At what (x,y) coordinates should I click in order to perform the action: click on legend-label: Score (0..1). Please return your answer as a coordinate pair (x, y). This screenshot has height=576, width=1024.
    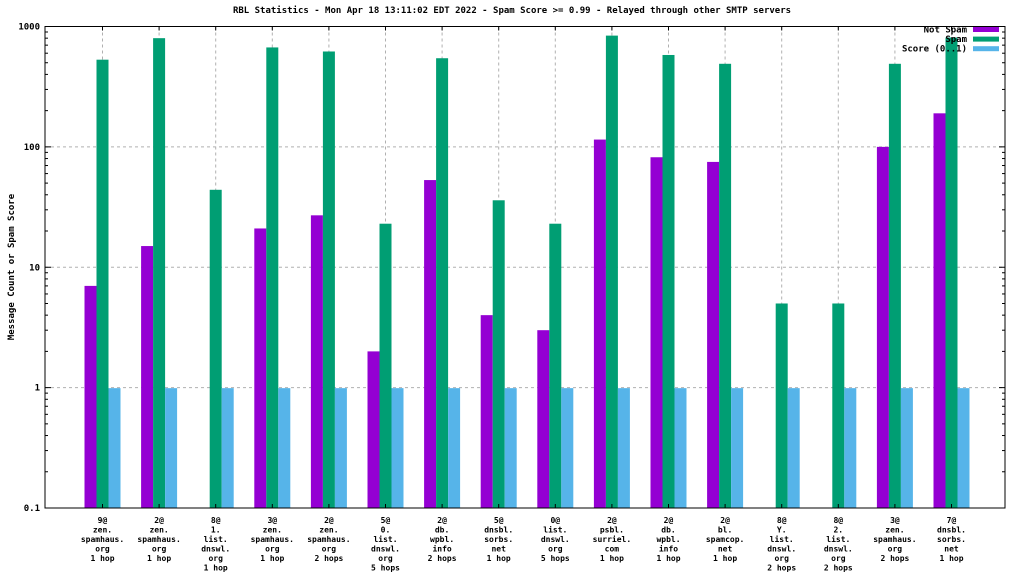
    Looking at the image, I should click on (934, 50).